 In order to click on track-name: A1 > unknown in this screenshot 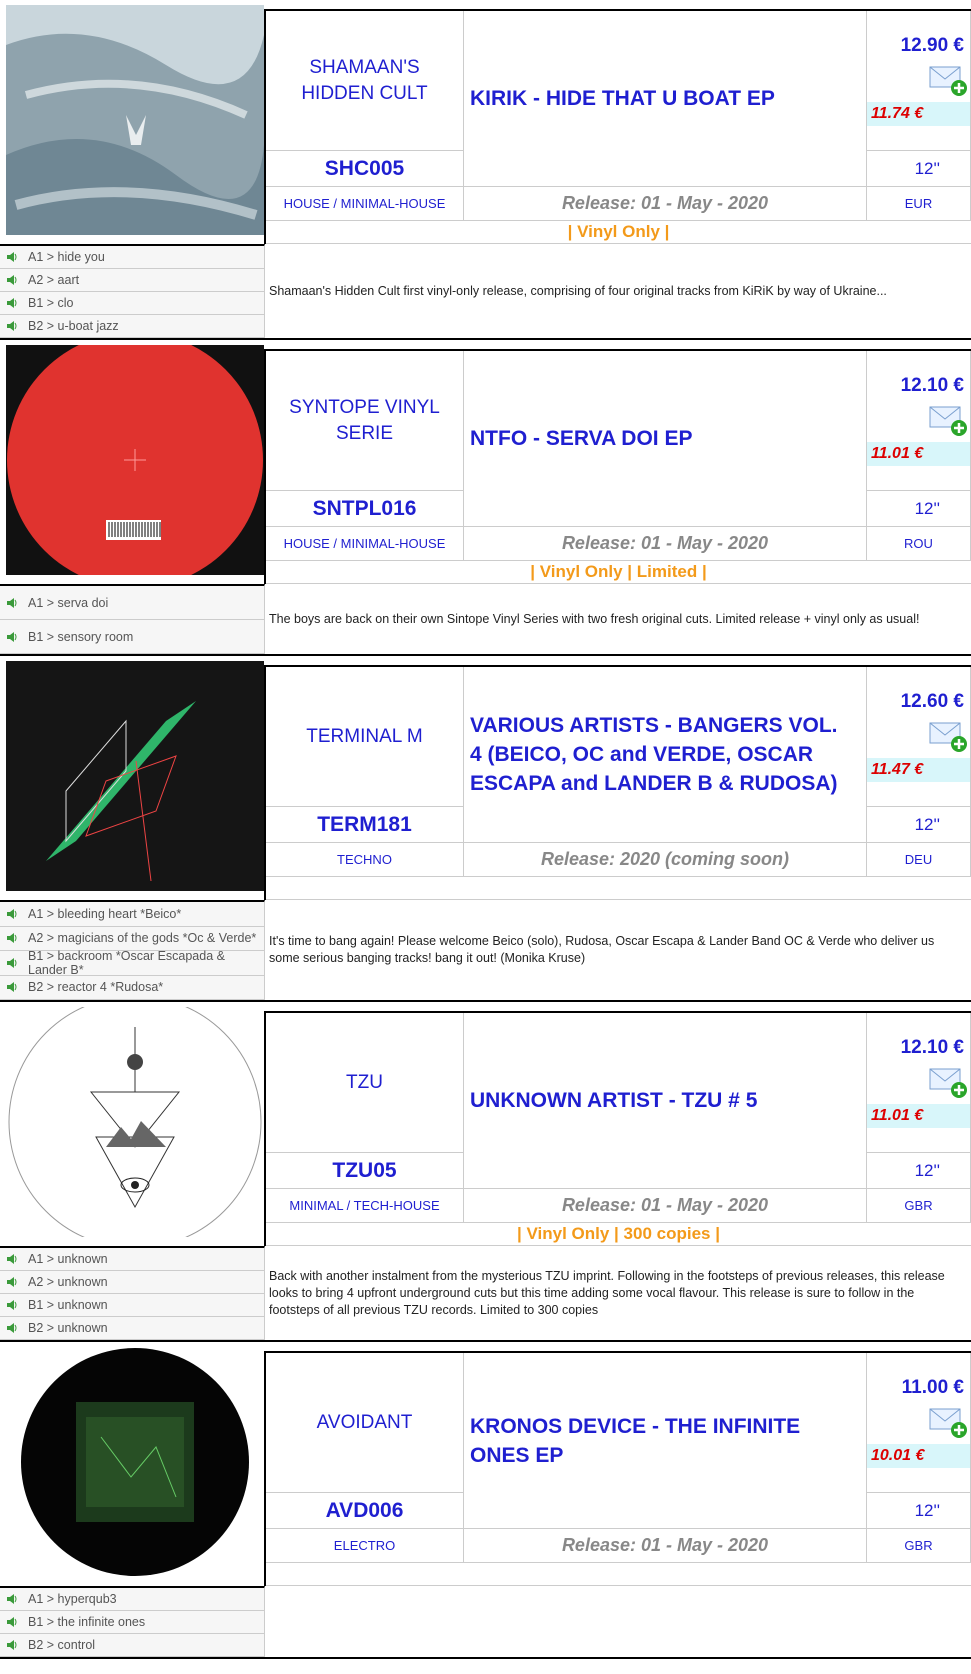, I will do `click(68, 1259)`.